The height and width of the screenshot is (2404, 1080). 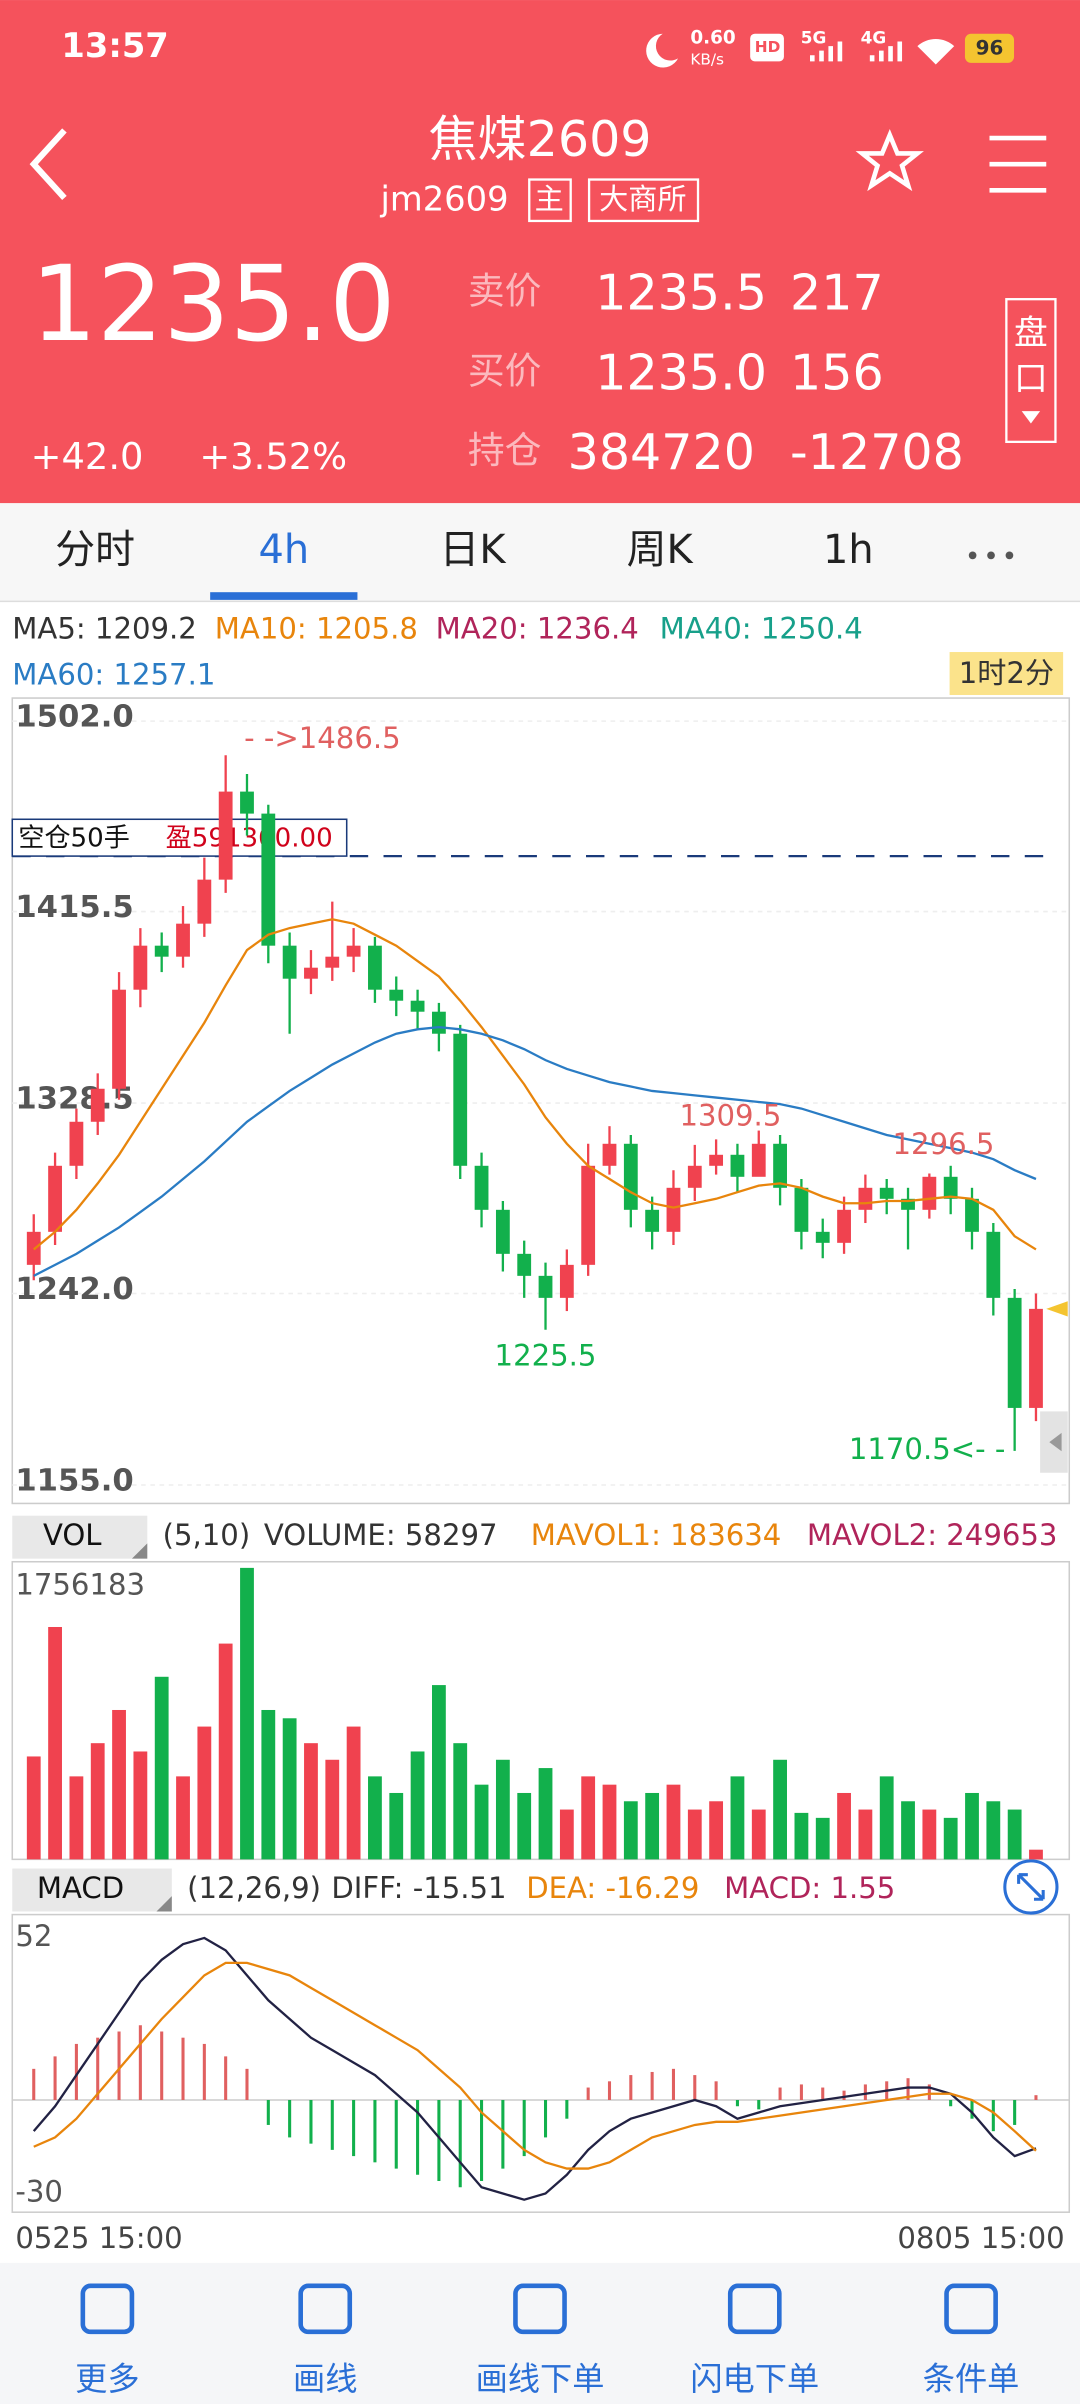 What do you see at coordinates (48, 164) in the screenshot?
I see `back-button` at bounding box center [48, 164].